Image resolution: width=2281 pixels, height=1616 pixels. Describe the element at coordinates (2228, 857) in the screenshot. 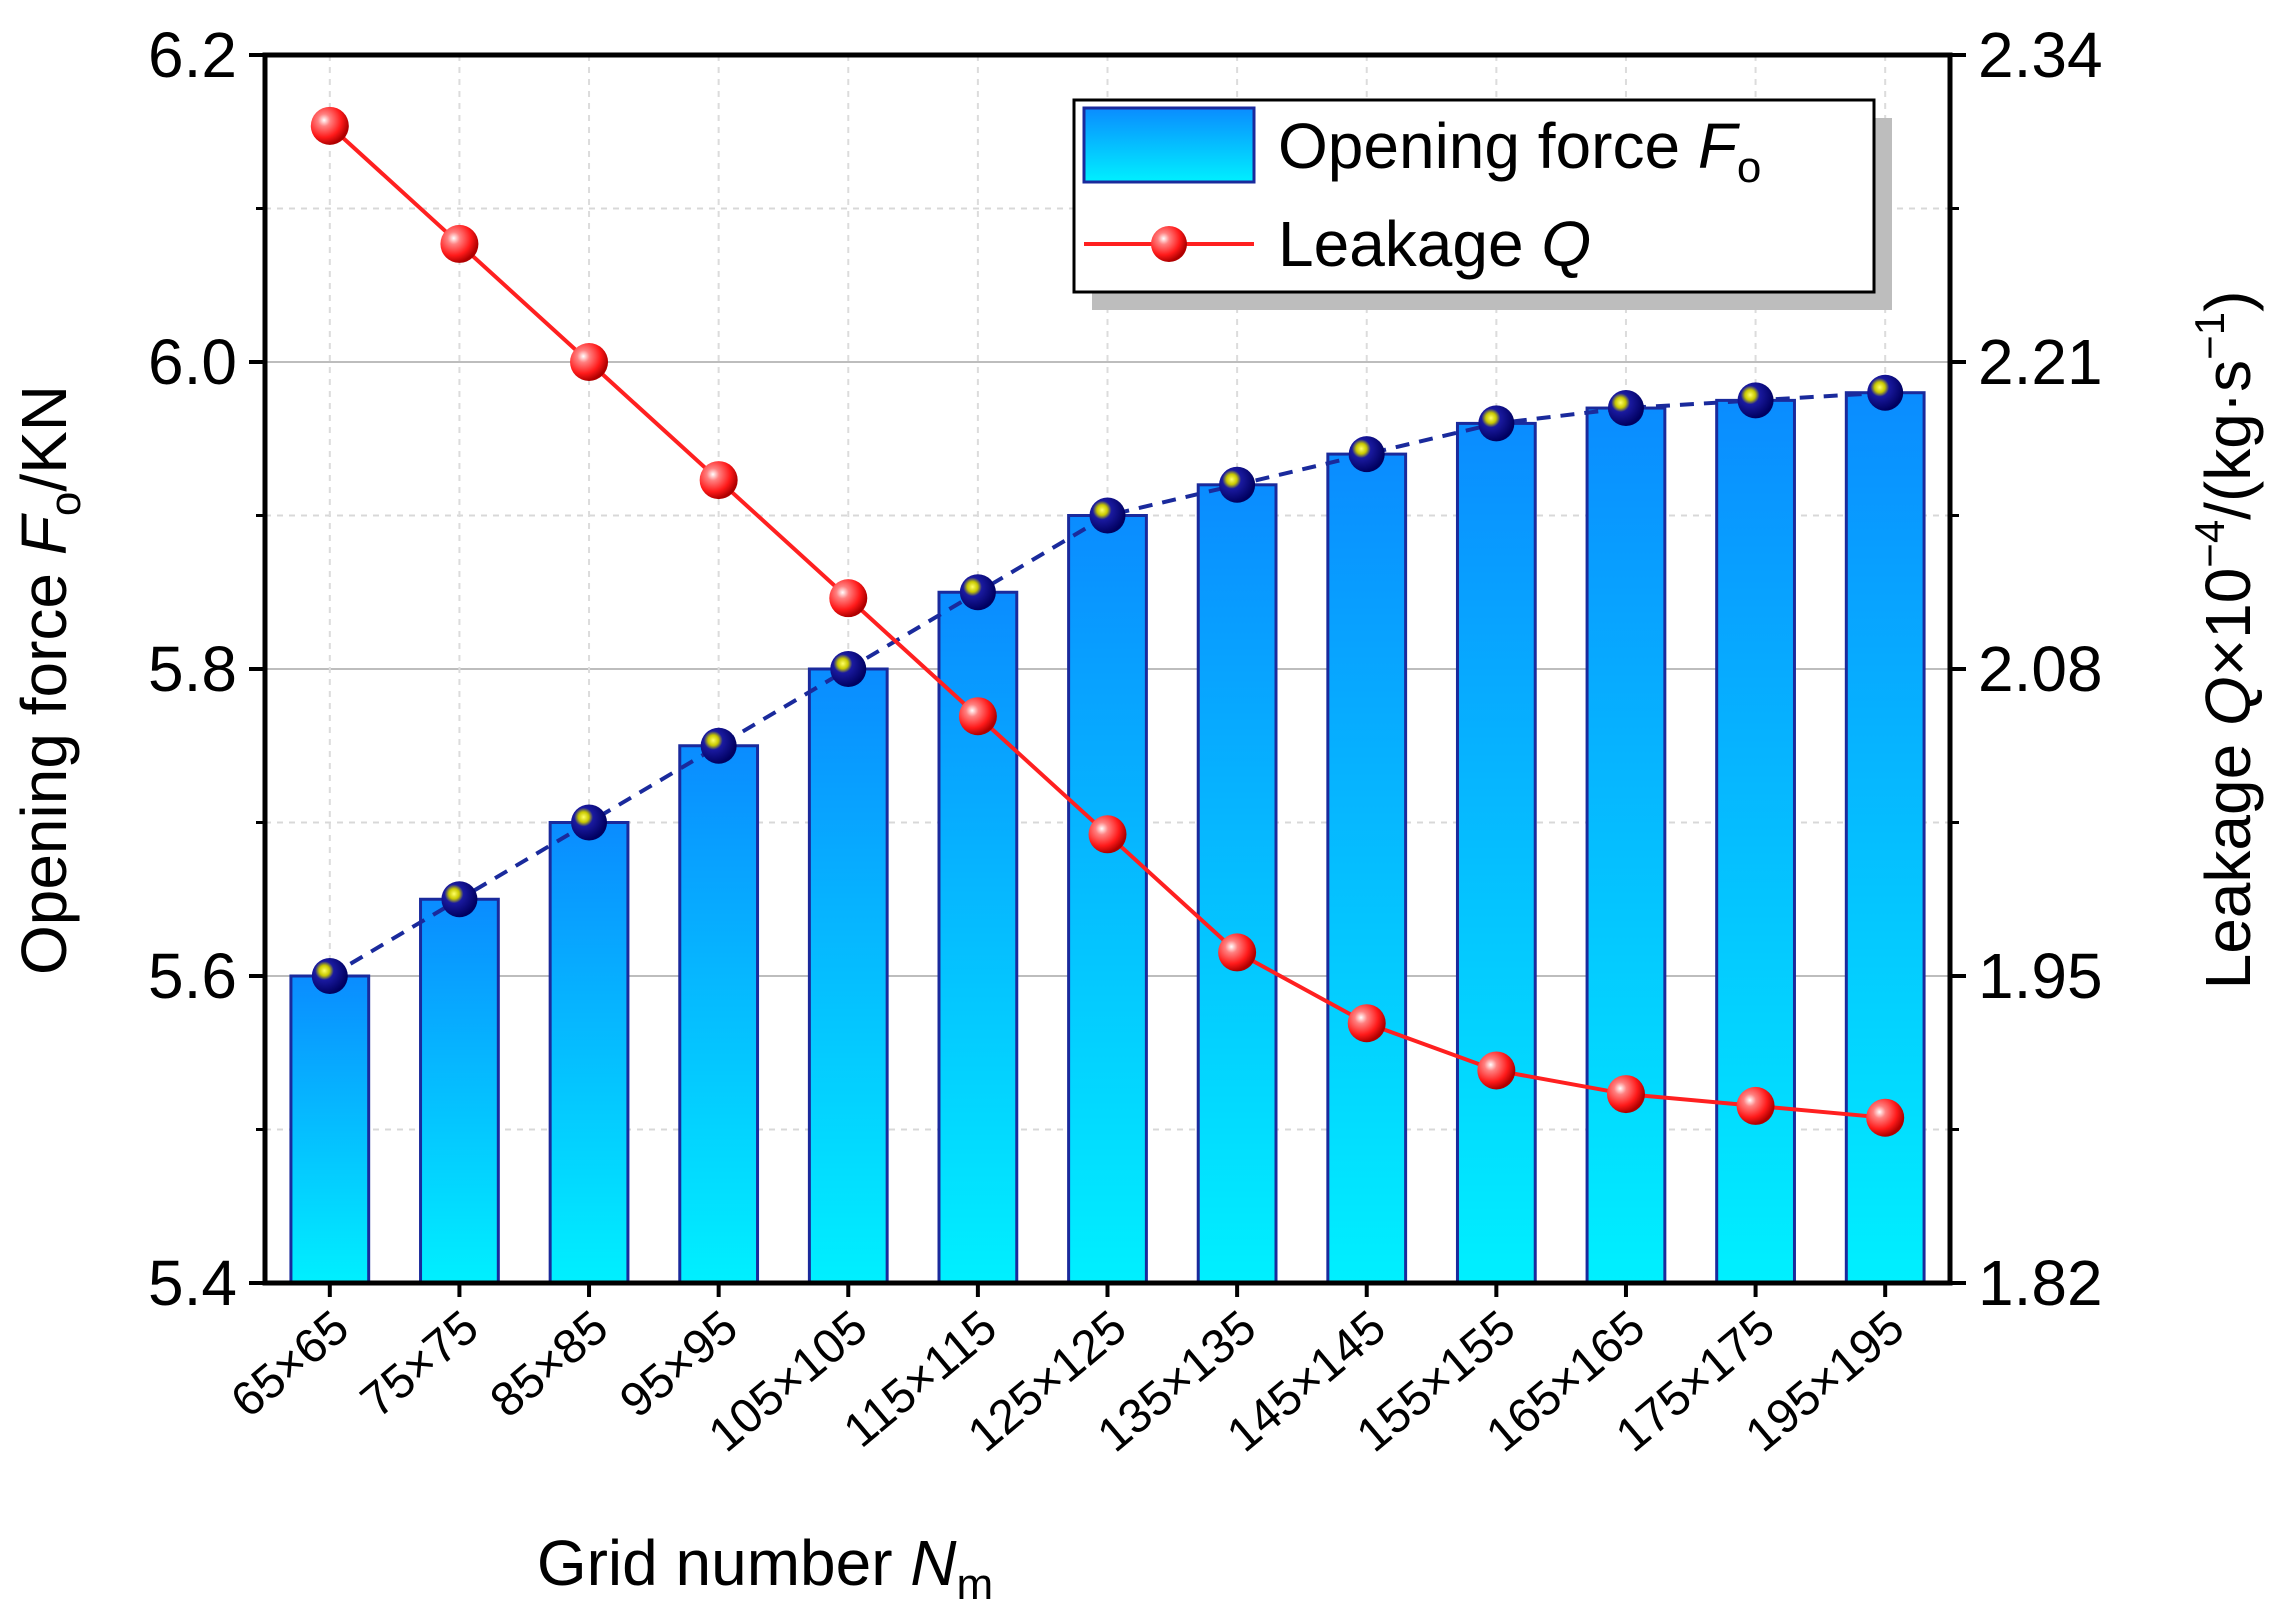

I see `y-axis-right-title-main: Leakage` at that location.